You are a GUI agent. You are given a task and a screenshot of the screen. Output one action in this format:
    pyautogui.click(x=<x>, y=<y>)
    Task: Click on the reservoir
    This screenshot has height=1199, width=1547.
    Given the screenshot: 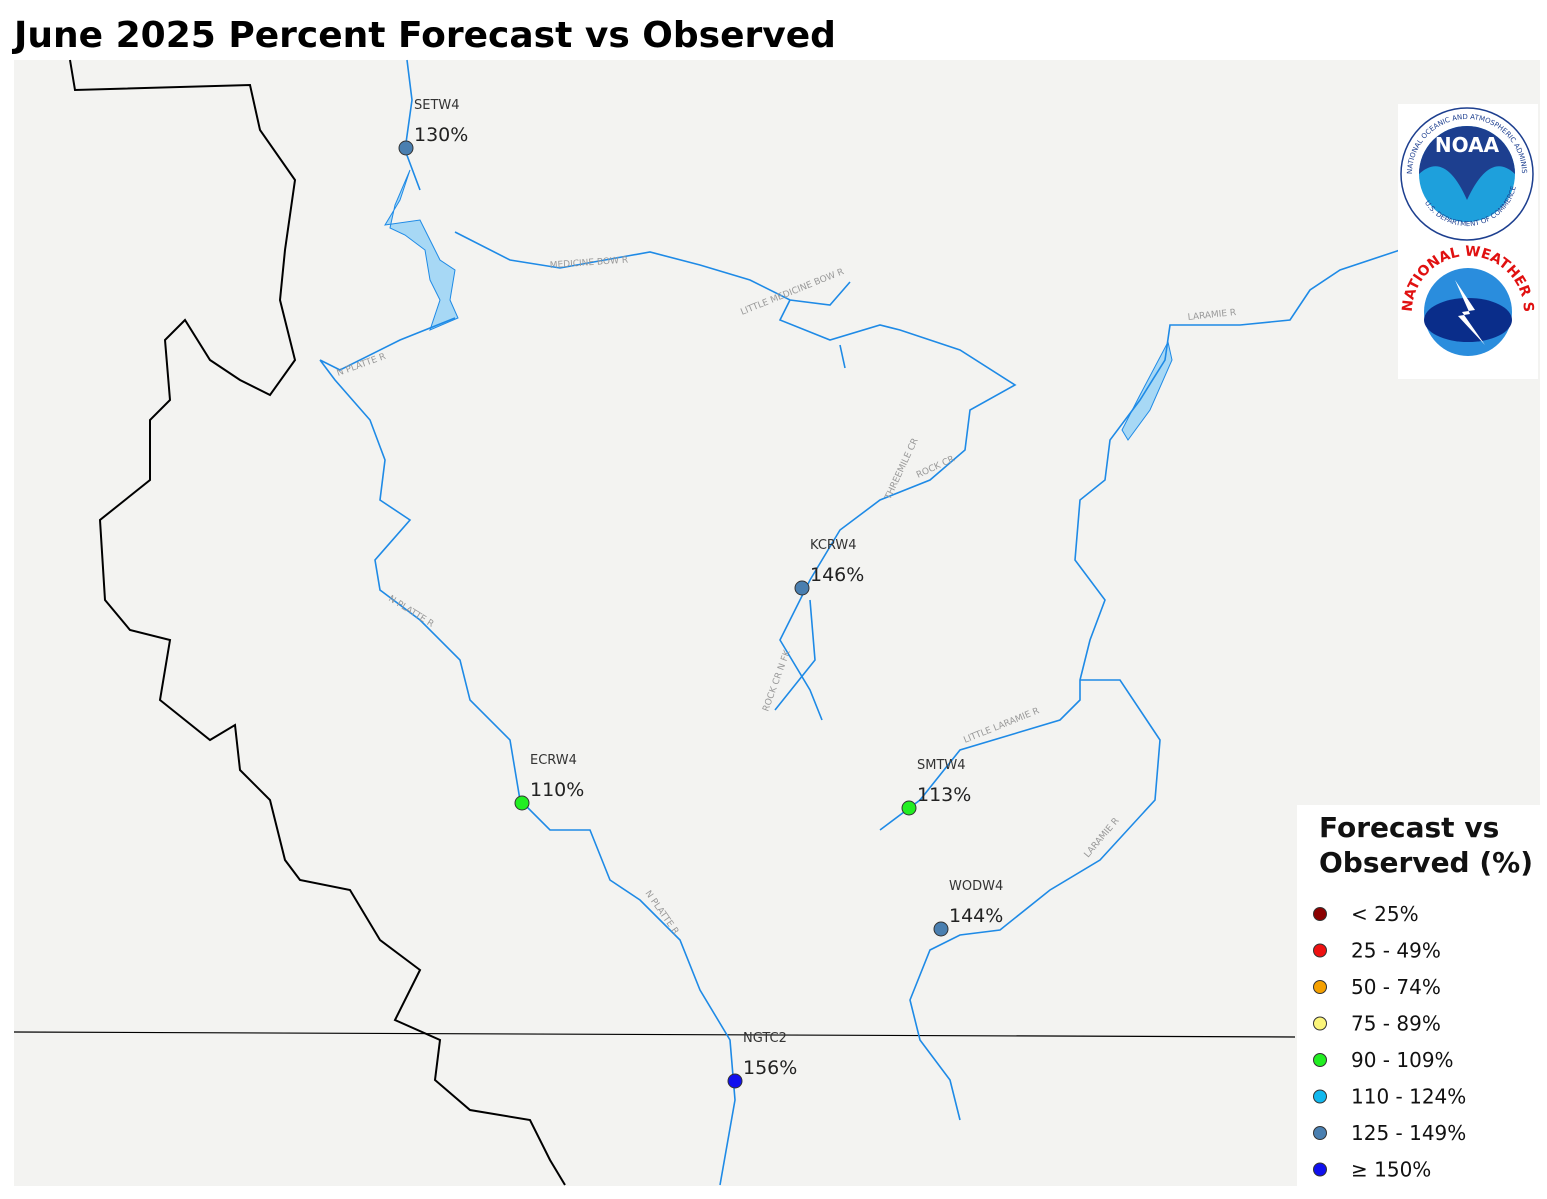 What is the action you would take?
    pyautogui.click(x=421, y=250)
    